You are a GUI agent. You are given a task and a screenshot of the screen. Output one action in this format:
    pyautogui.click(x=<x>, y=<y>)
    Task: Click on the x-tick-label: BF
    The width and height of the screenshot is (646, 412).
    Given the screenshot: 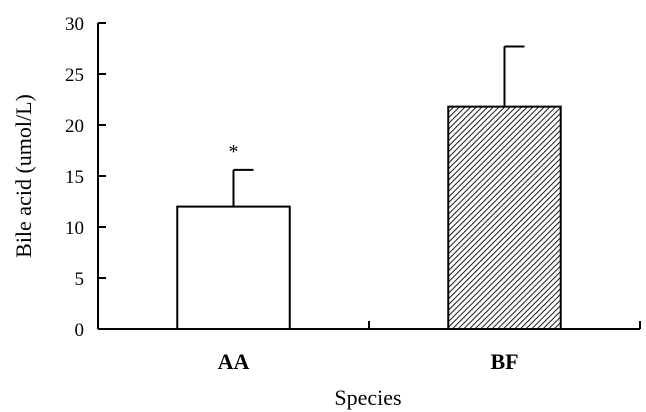 What is the action you would take?
    pyautogui.click(x=504, y=361)
    